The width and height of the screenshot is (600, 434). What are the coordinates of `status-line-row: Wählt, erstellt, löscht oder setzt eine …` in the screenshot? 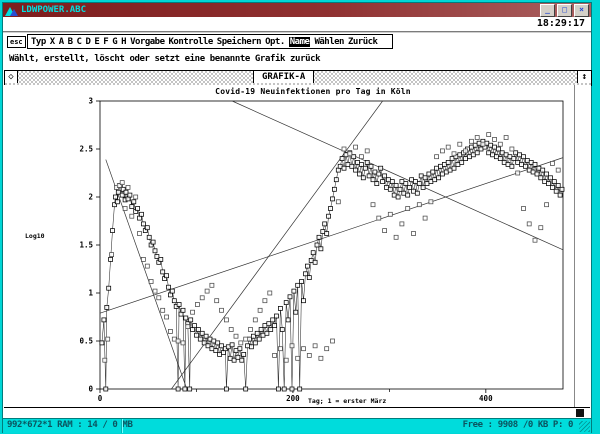 It's located at (297, 60).